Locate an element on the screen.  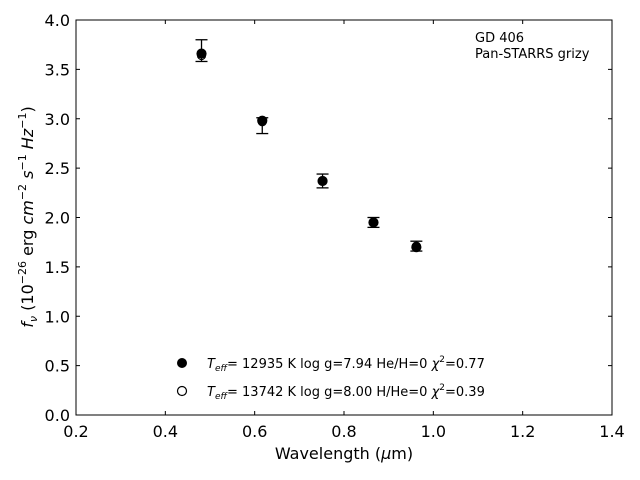
y-tick-label: 0.0 is located at coordinates (57, 415).